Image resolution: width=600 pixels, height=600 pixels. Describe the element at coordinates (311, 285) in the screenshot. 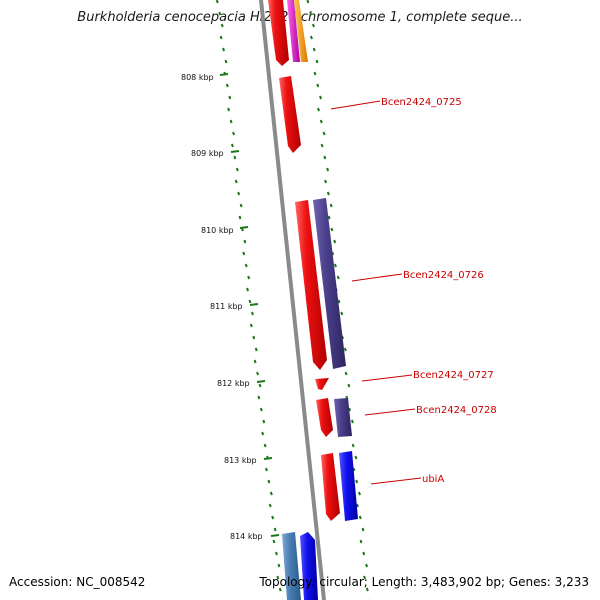

I see `feature-bcen2424-0726-red` at that location.